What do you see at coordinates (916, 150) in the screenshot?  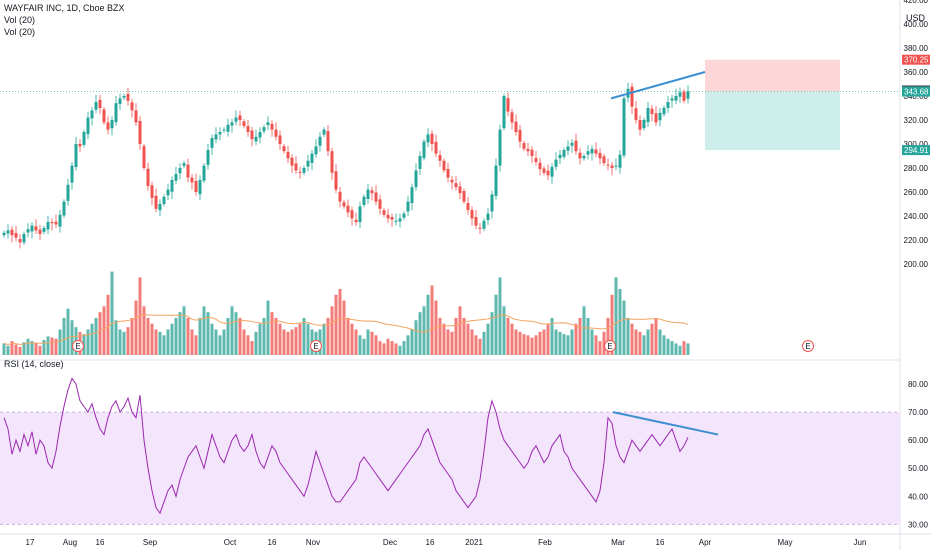 I see `price-label-badge` at bounding box center [916, 150].